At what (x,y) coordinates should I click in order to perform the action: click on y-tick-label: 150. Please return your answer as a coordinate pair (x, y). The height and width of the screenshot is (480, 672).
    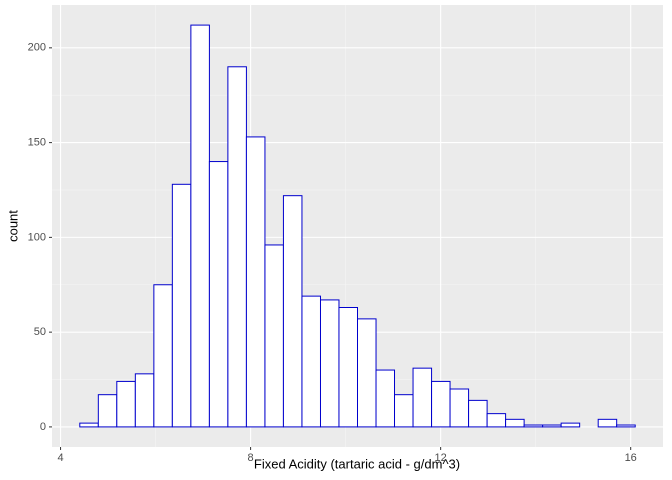
    Looking at the image, I should click on (37, 143).